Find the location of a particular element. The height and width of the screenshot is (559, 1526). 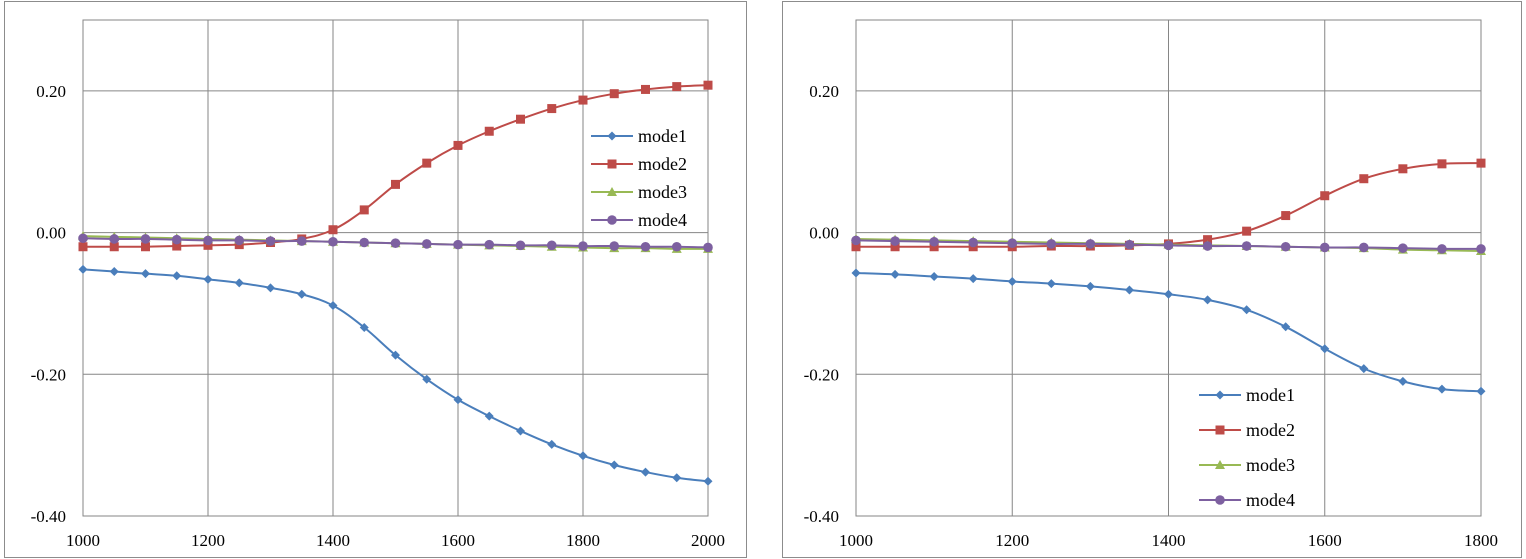

legend-item-mode2: mode2 is located at coordinates (639, 164).